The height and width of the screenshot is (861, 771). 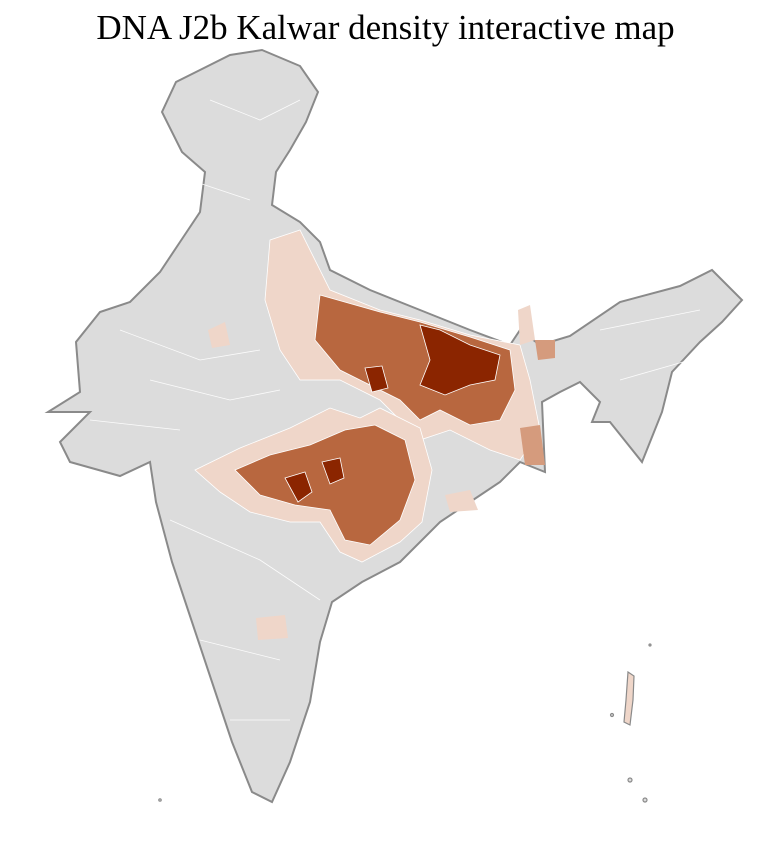 What do you see at coordinates (385, 27) in the screenshot?
I see `map-title: DNA J2b Kalwar density interactive map` at bounding box center [385, 27].